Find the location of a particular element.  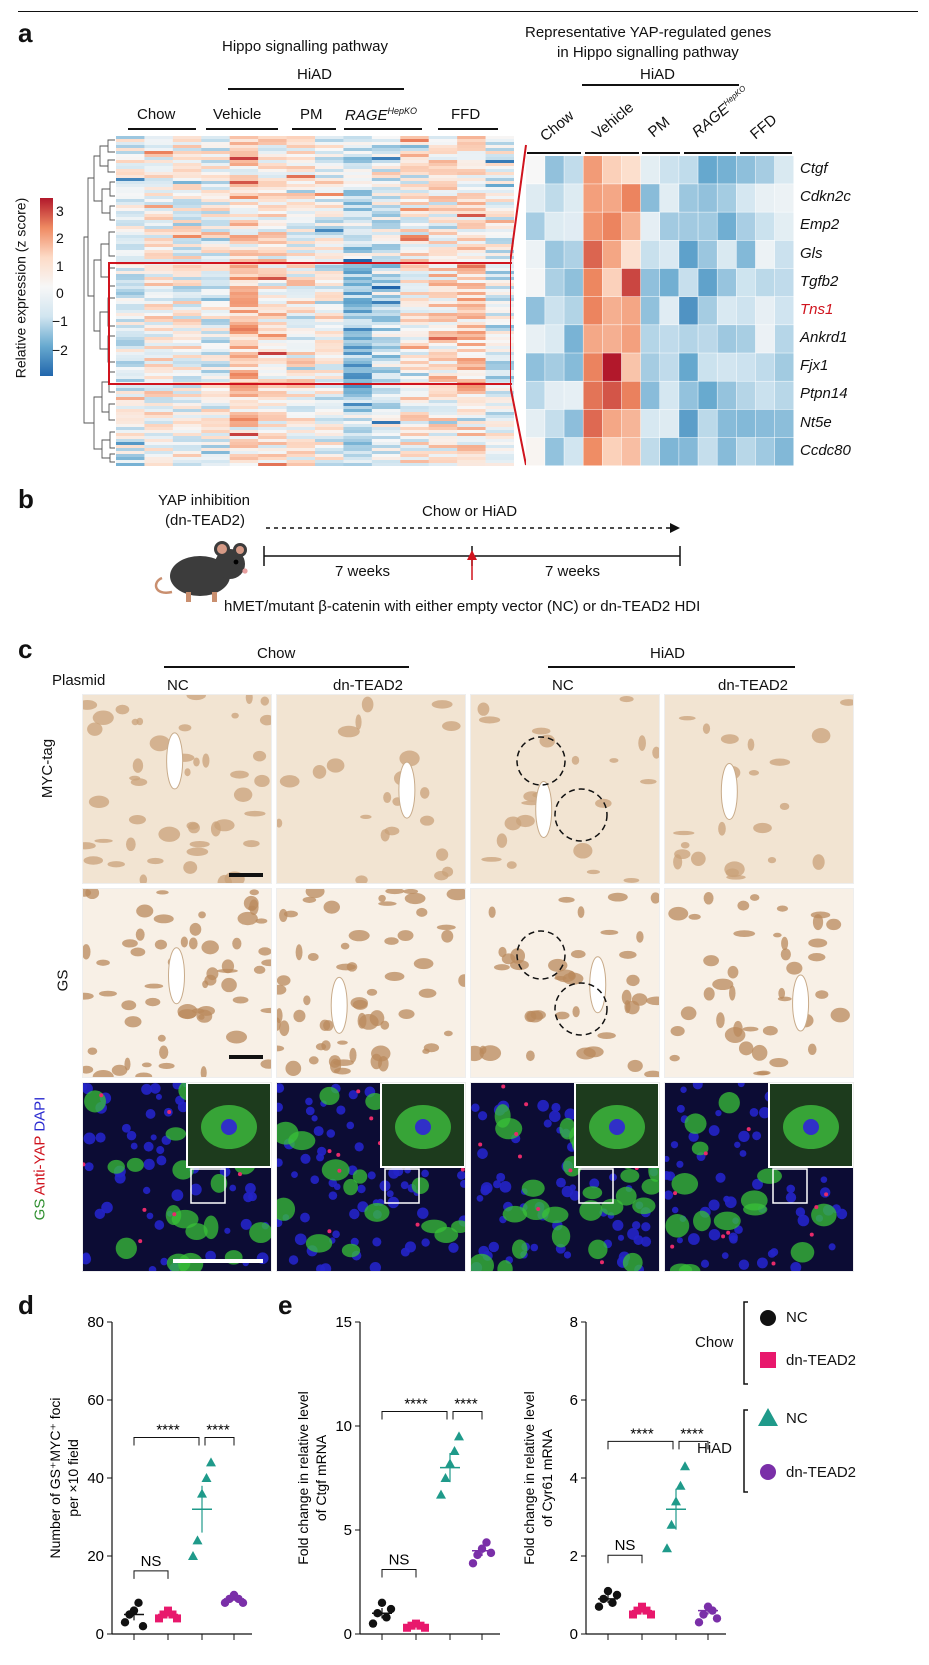

weeks-label-1: 7 weeks is located at coordinates (363, 571).